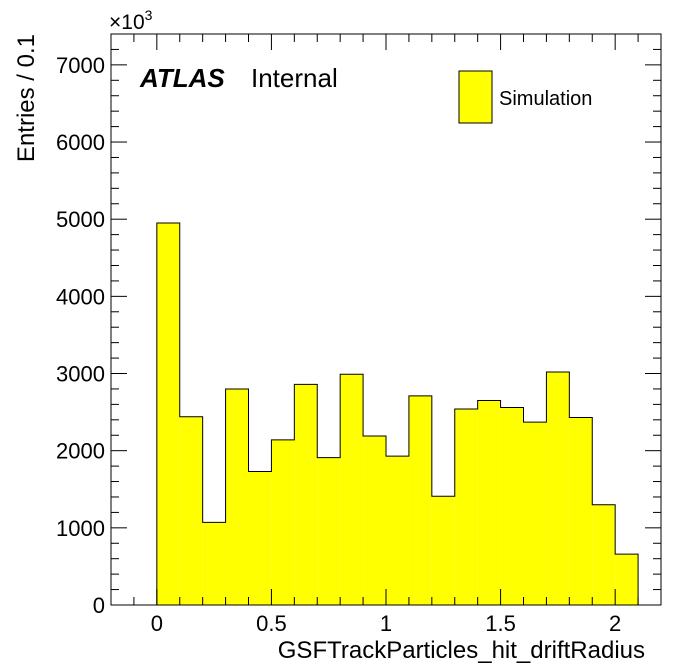 The height and width of the screenshot is (672, 696). Describe the element at coordinates (26, 98) in the screenshot. I see `y-axis-title: Entries / 0.1` at that location.